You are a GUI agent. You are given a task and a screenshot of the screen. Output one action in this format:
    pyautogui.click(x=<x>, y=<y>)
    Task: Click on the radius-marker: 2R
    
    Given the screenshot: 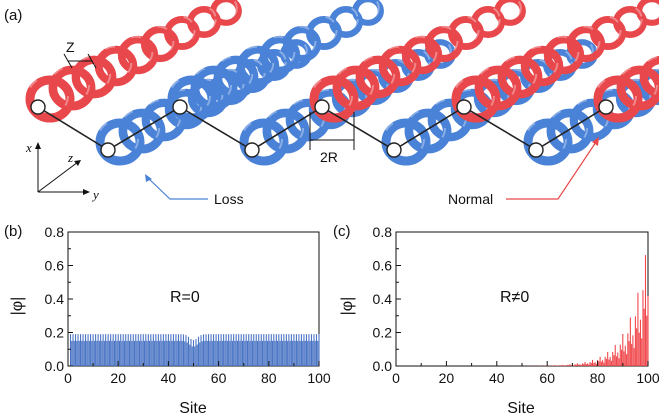 What is the action you would take?
    pyautogui.click(x=332, y=138)
    